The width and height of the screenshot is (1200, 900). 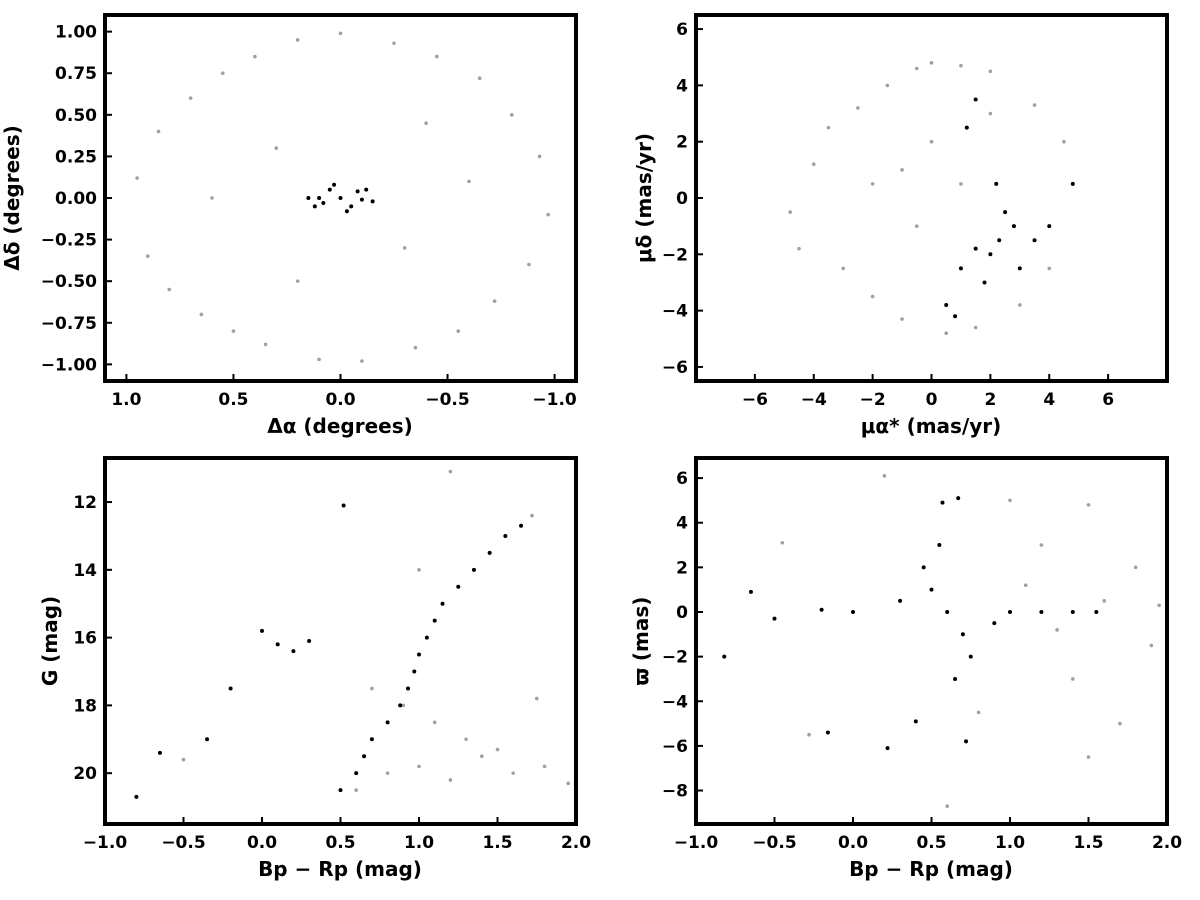 I want to click on y-tick-label: −1.00, so click(x=69, y=365).